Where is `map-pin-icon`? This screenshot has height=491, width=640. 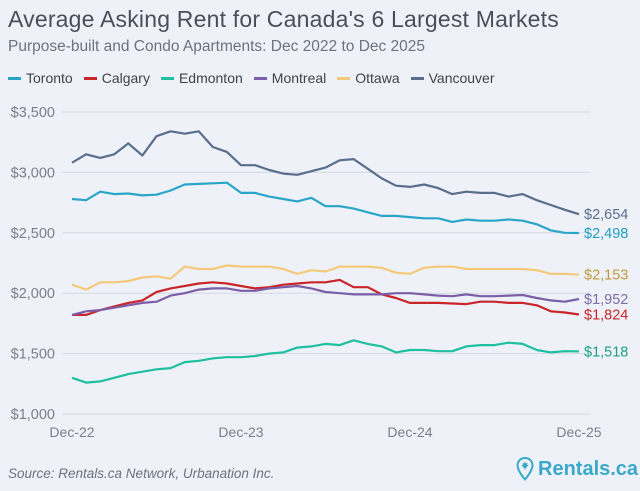
map-pin-icon is located at coordinates (525, 469).